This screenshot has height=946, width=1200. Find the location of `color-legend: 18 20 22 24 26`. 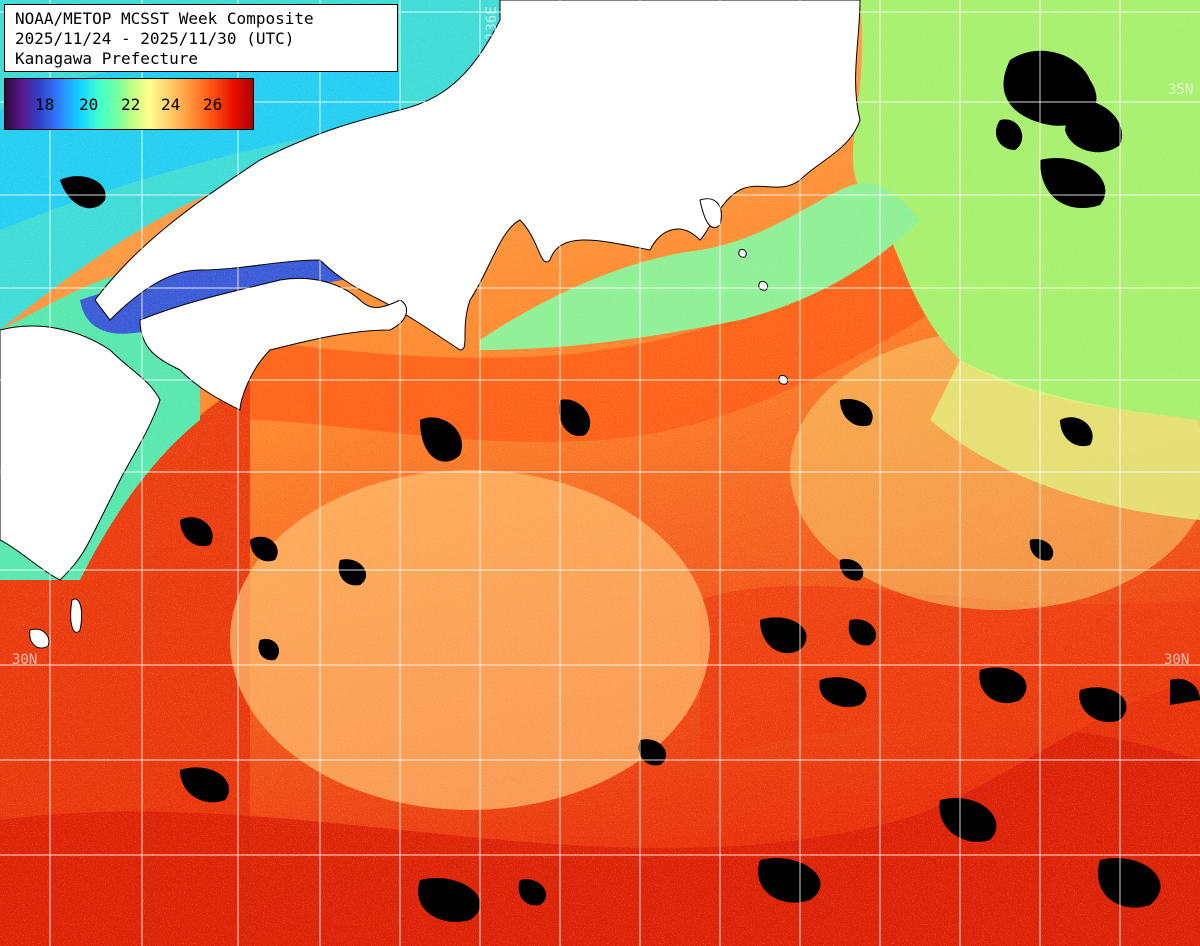

color-legend: 18 20 22 24 26 is located at coordinates (129, 104).